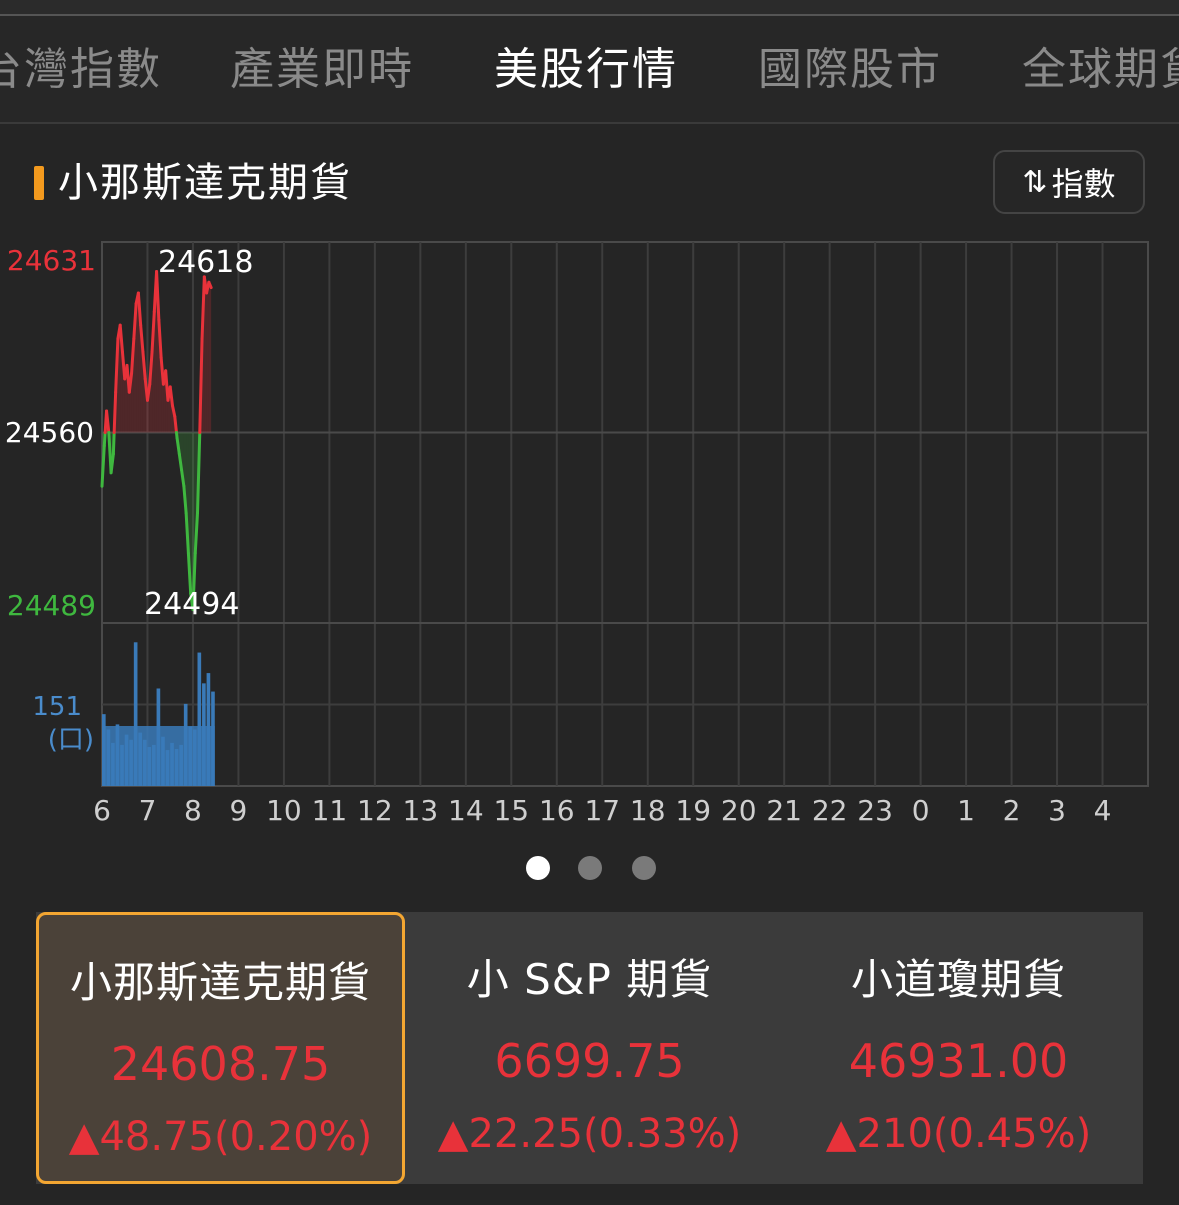 The height and width of the screenshot is (1205, 1179). Describe the element at coordinates (284, 810) in the screenshot. I see `x-tick-label: 10` at that location.